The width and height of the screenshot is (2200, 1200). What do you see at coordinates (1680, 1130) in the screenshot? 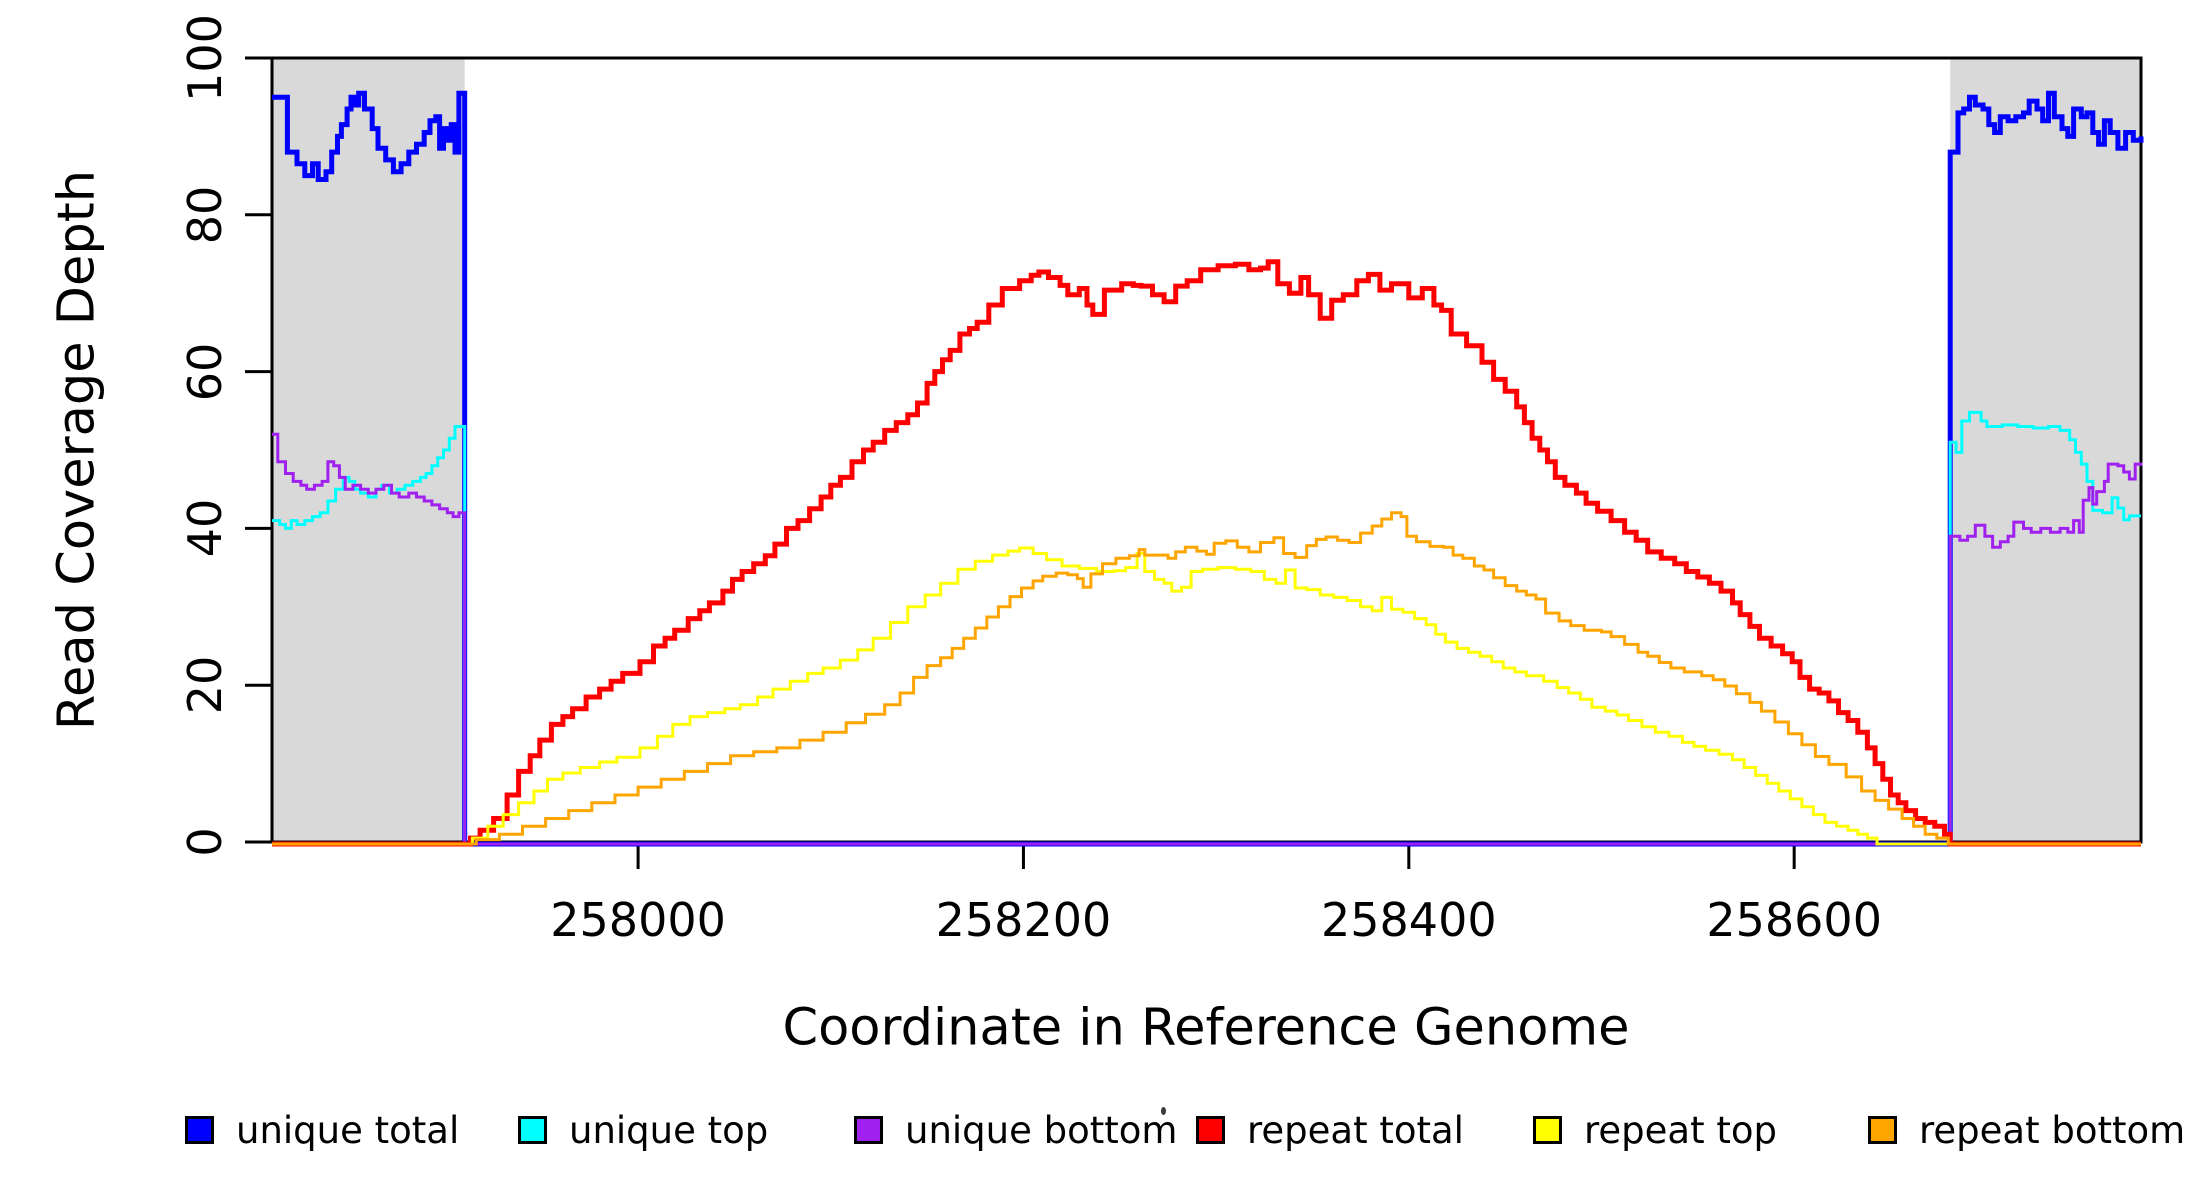
I see `legend-label: repeat top` at bounding box center [1680, 1130].